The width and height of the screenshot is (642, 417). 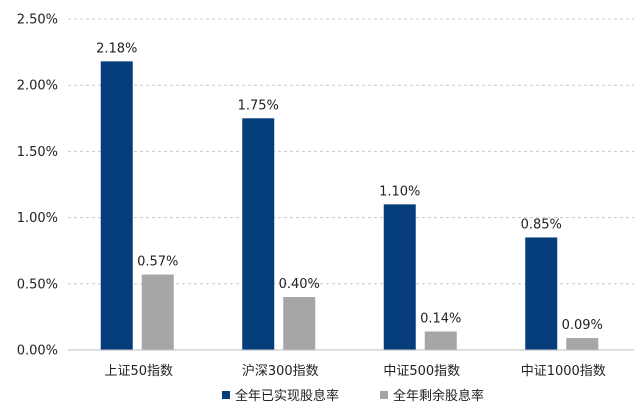 What do you see at coordinates (37, 218) in the screenshot?
I see `y-tick-label: 1.00%` at bounding box center [37, 218].